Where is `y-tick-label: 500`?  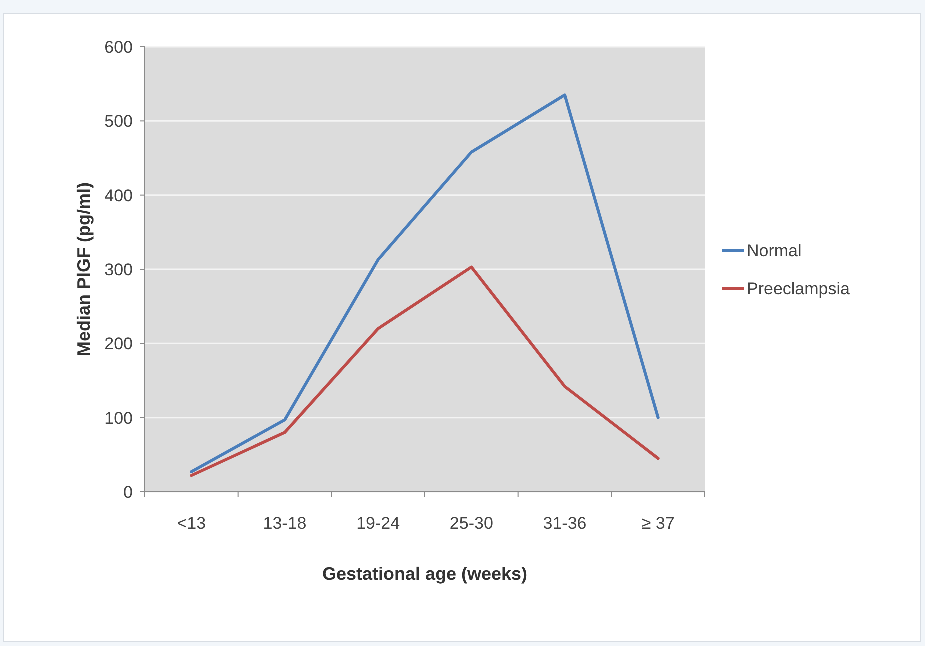
y-tick-label: 500 is located at coordinates (118, 122).